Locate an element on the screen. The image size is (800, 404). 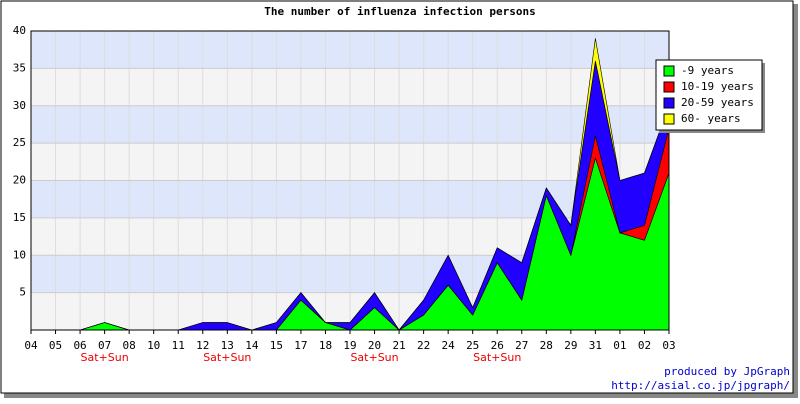
legend-label: 20-59 years is located at coordinates (717, 102).